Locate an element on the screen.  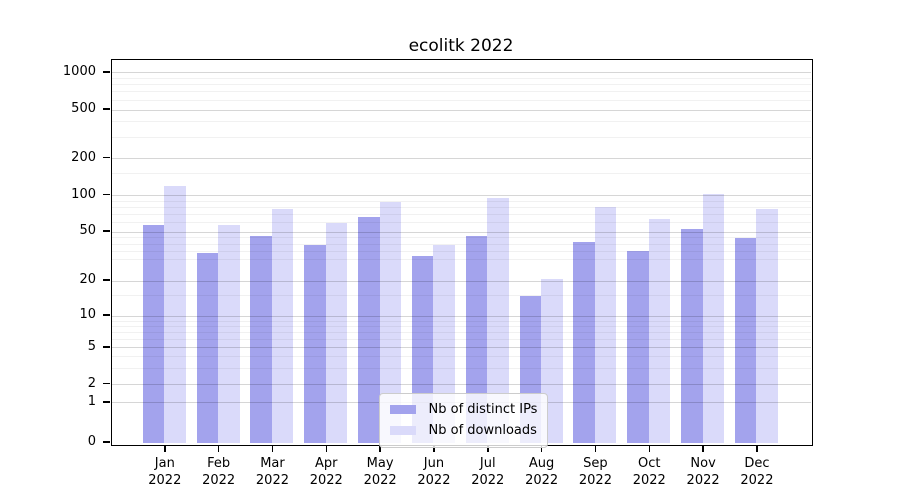
y-tick-label: 1 is located at coordinates (91, 401).